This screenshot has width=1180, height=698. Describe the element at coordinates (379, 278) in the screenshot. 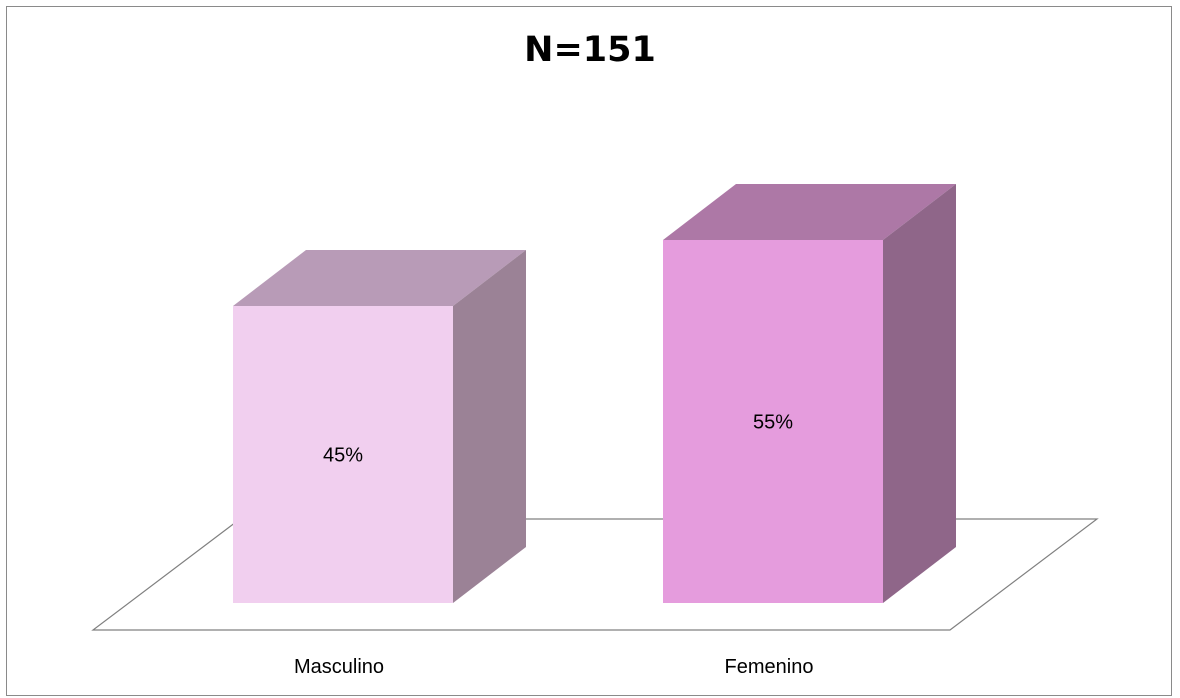

I see `bar-masculino-top` at that location.